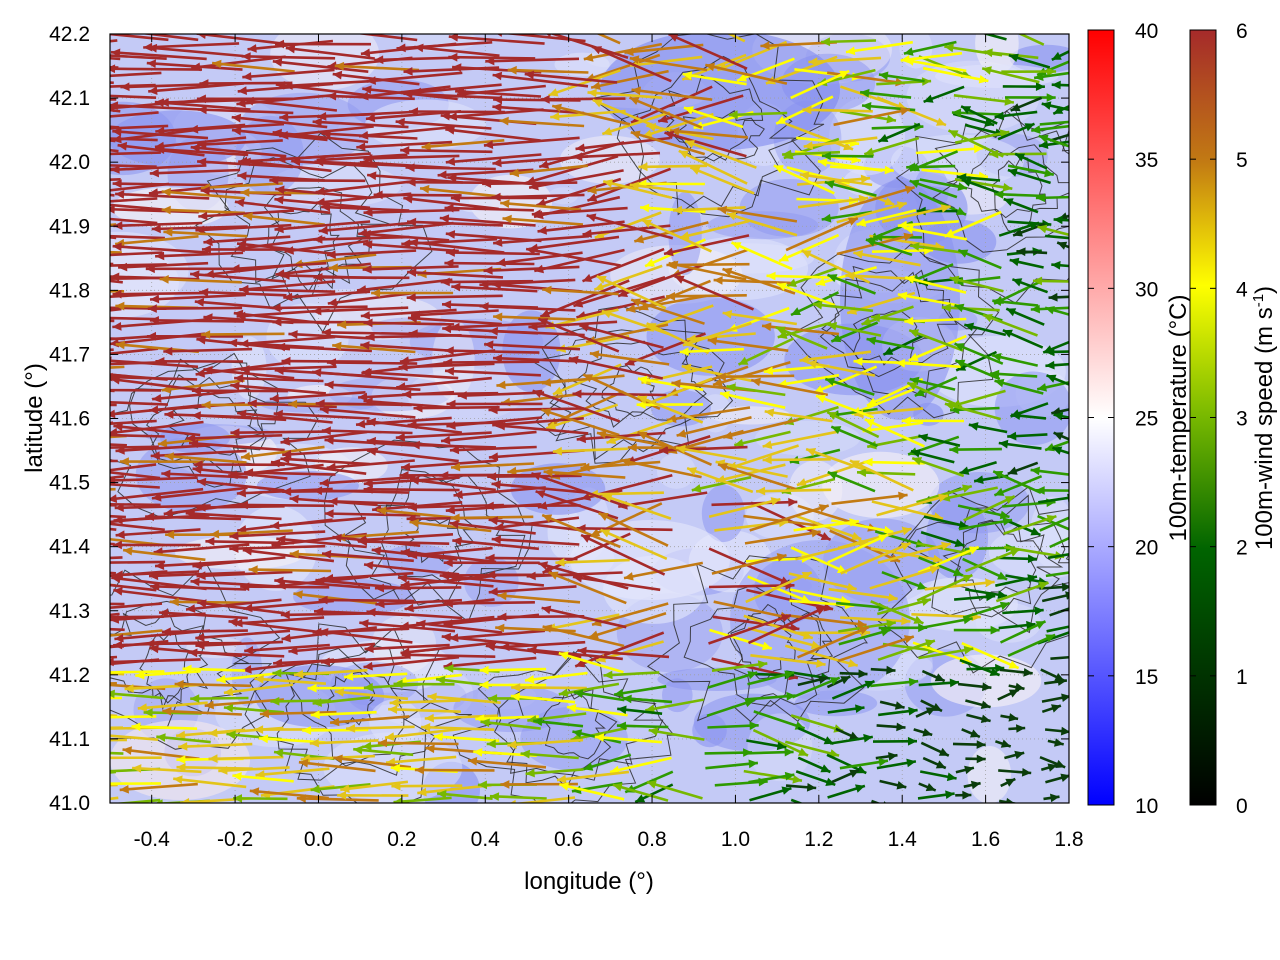 This screenshot has height=960, width=1280. I want to click on x-tick-label: 0.8, so click(651, 839).